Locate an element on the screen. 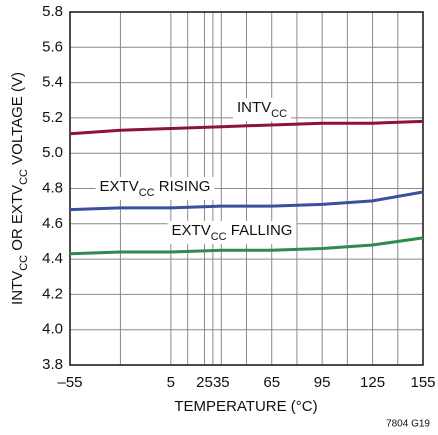 The image size is (438, 435). y-tick-label: 5.4 is located at coordinates (52, 82).